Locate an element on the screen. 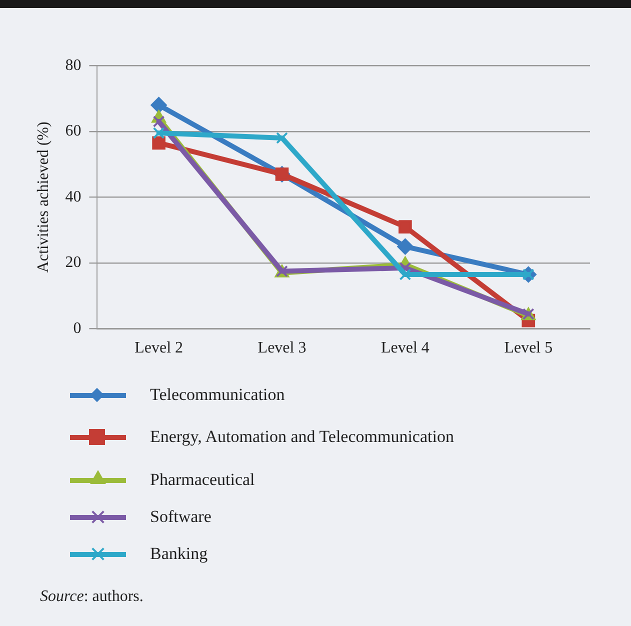 The width and height of the screenshot is (631, 626). y-axis-title: Activities achieved (%) is located at coordinates (43, 197).